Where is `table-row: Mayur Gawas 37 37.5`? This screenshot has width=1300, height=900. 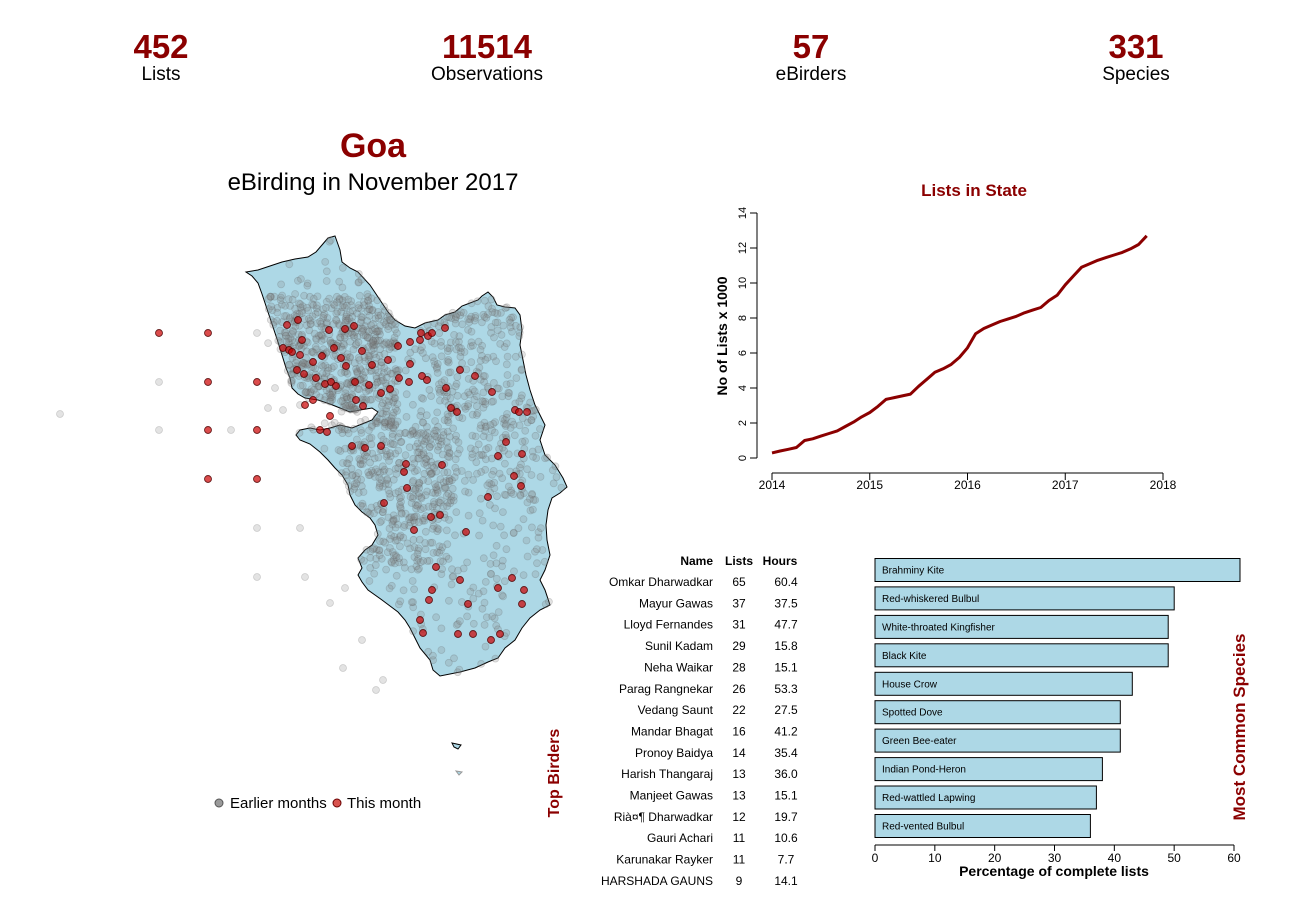
table-row: Mayur Gawas 37 37.5 is located at coordinates (718, 603).